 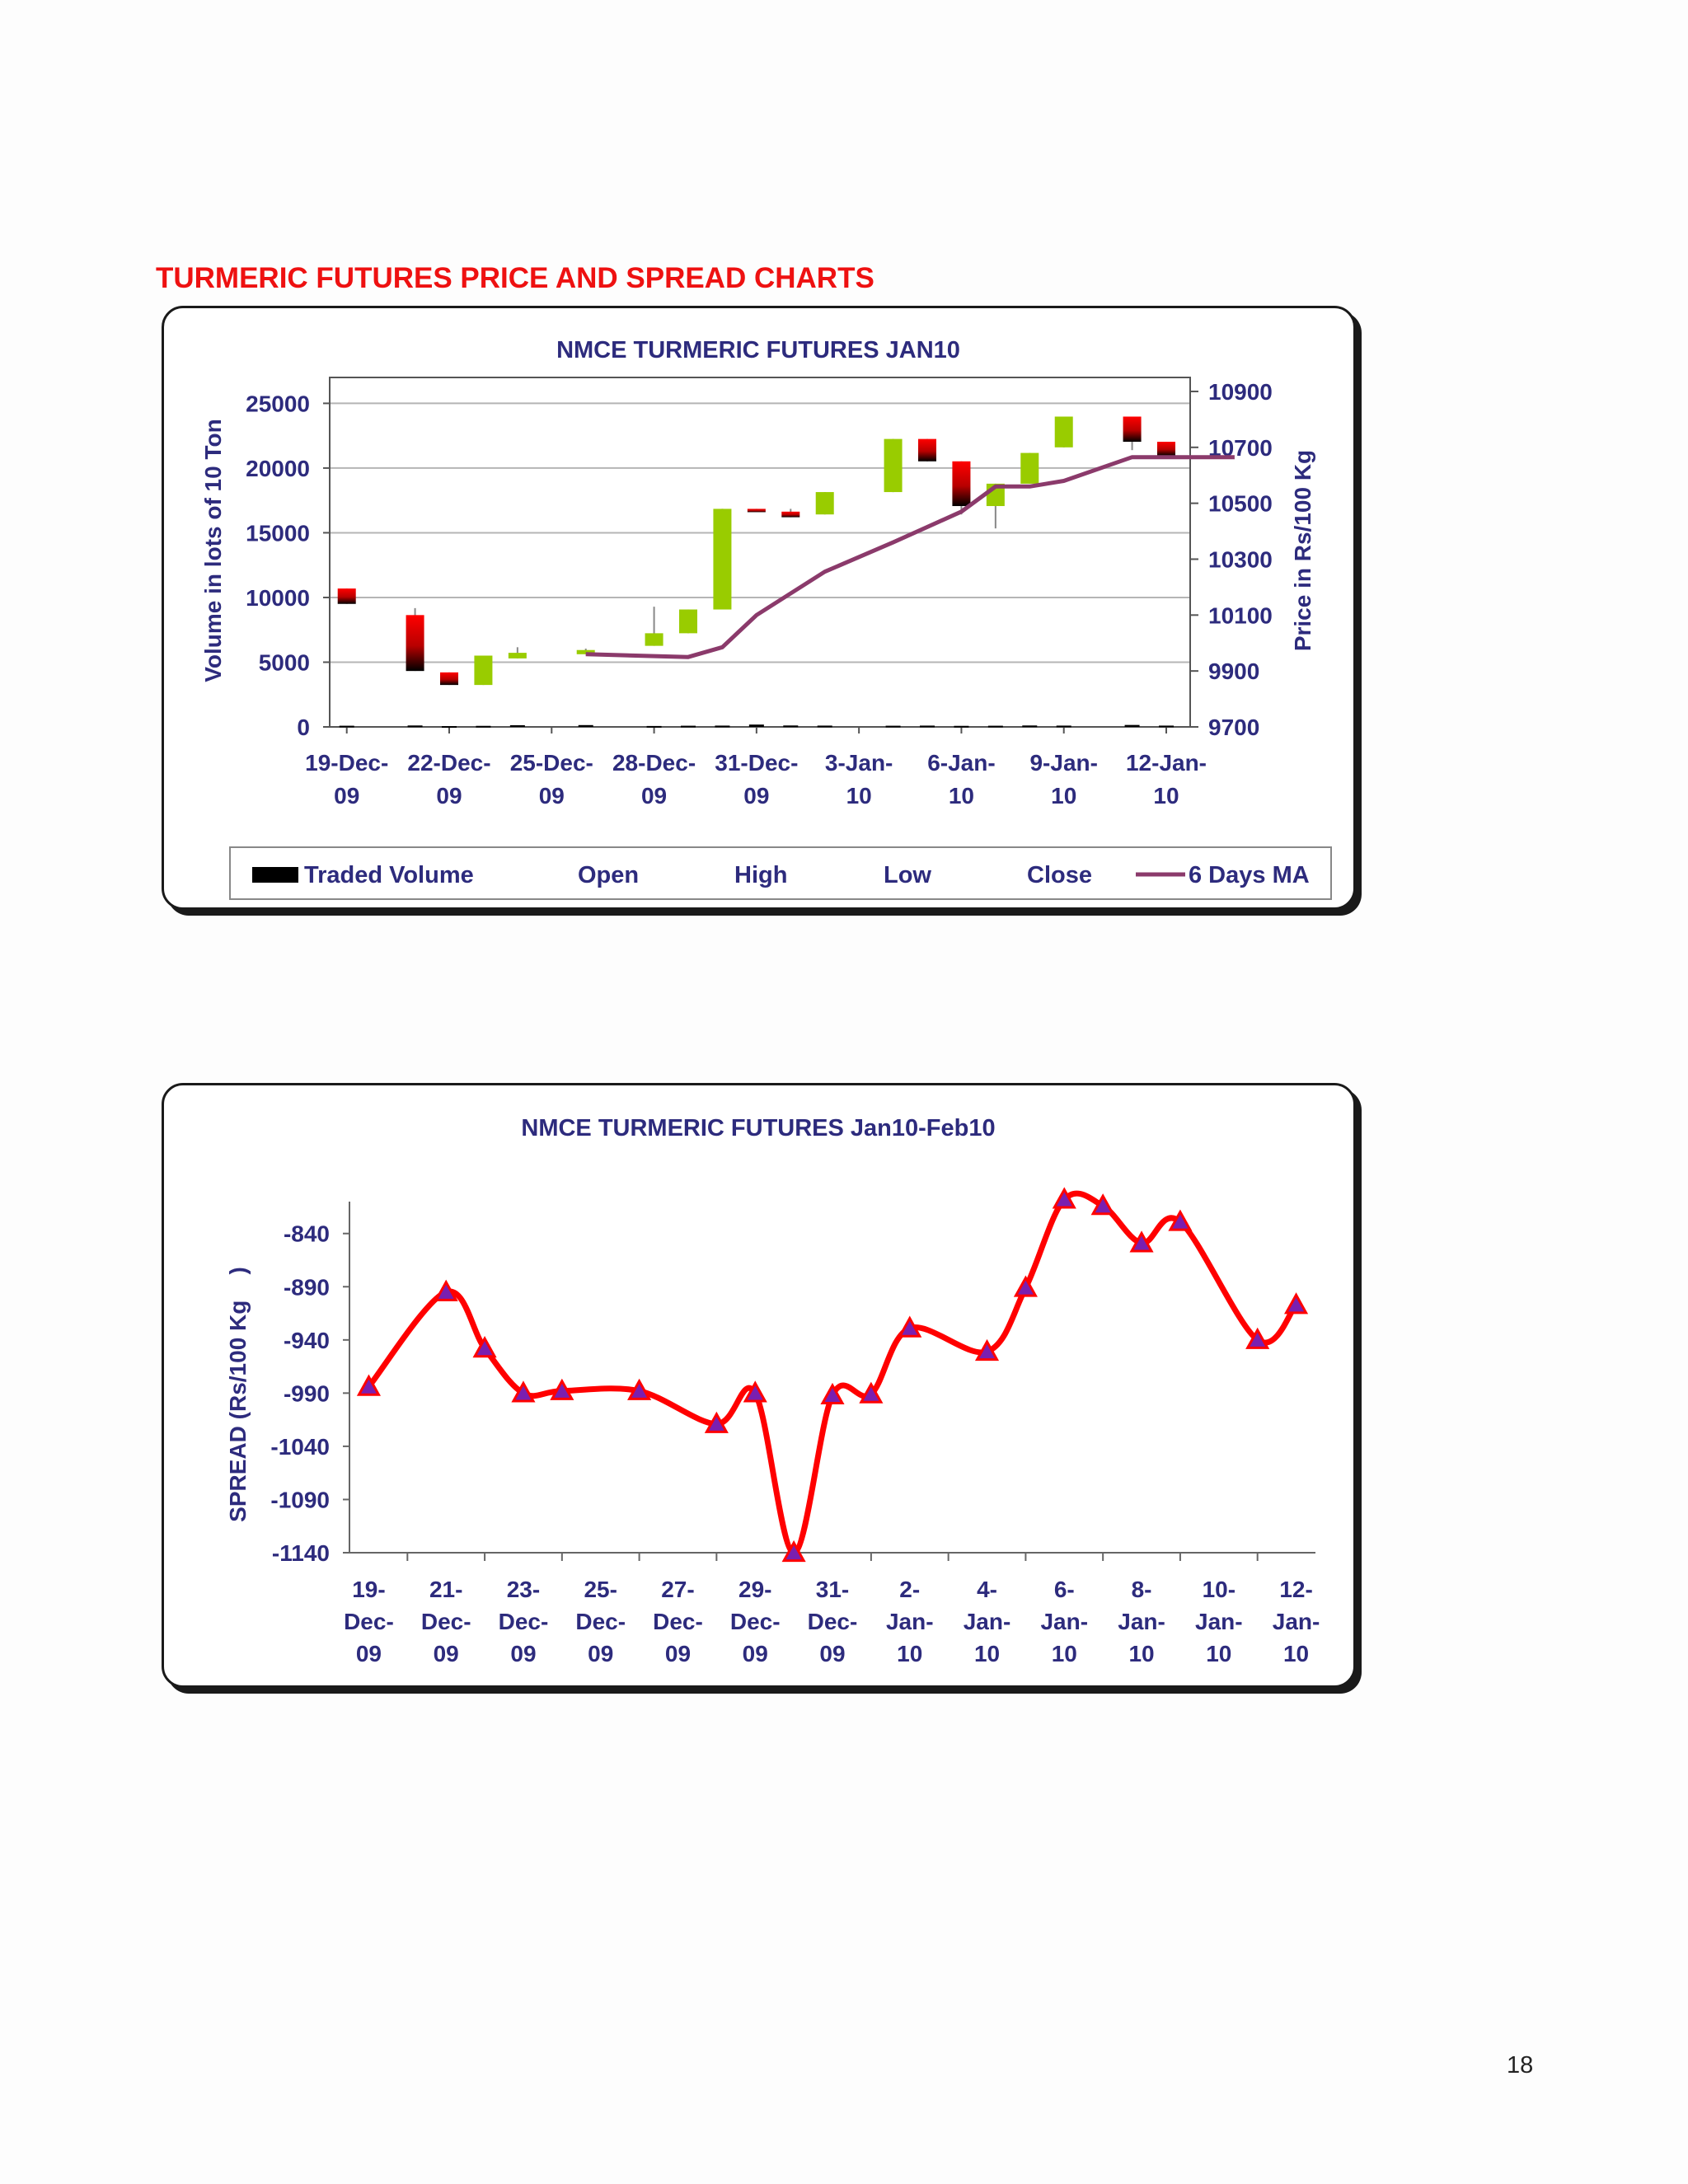 I want to click on spread-x-tick-label: 19-, so click(x=368, y=1589).